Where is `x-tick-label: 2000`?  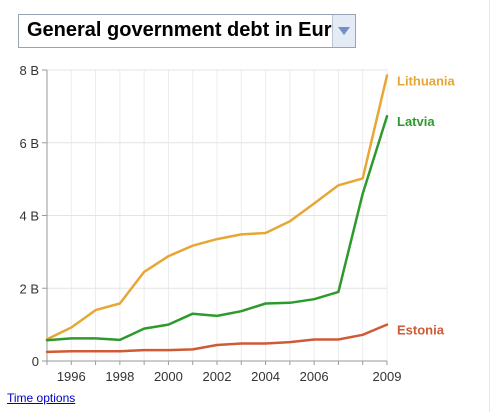 x-tick-label: 2000 is located at coordinates (168, 376).